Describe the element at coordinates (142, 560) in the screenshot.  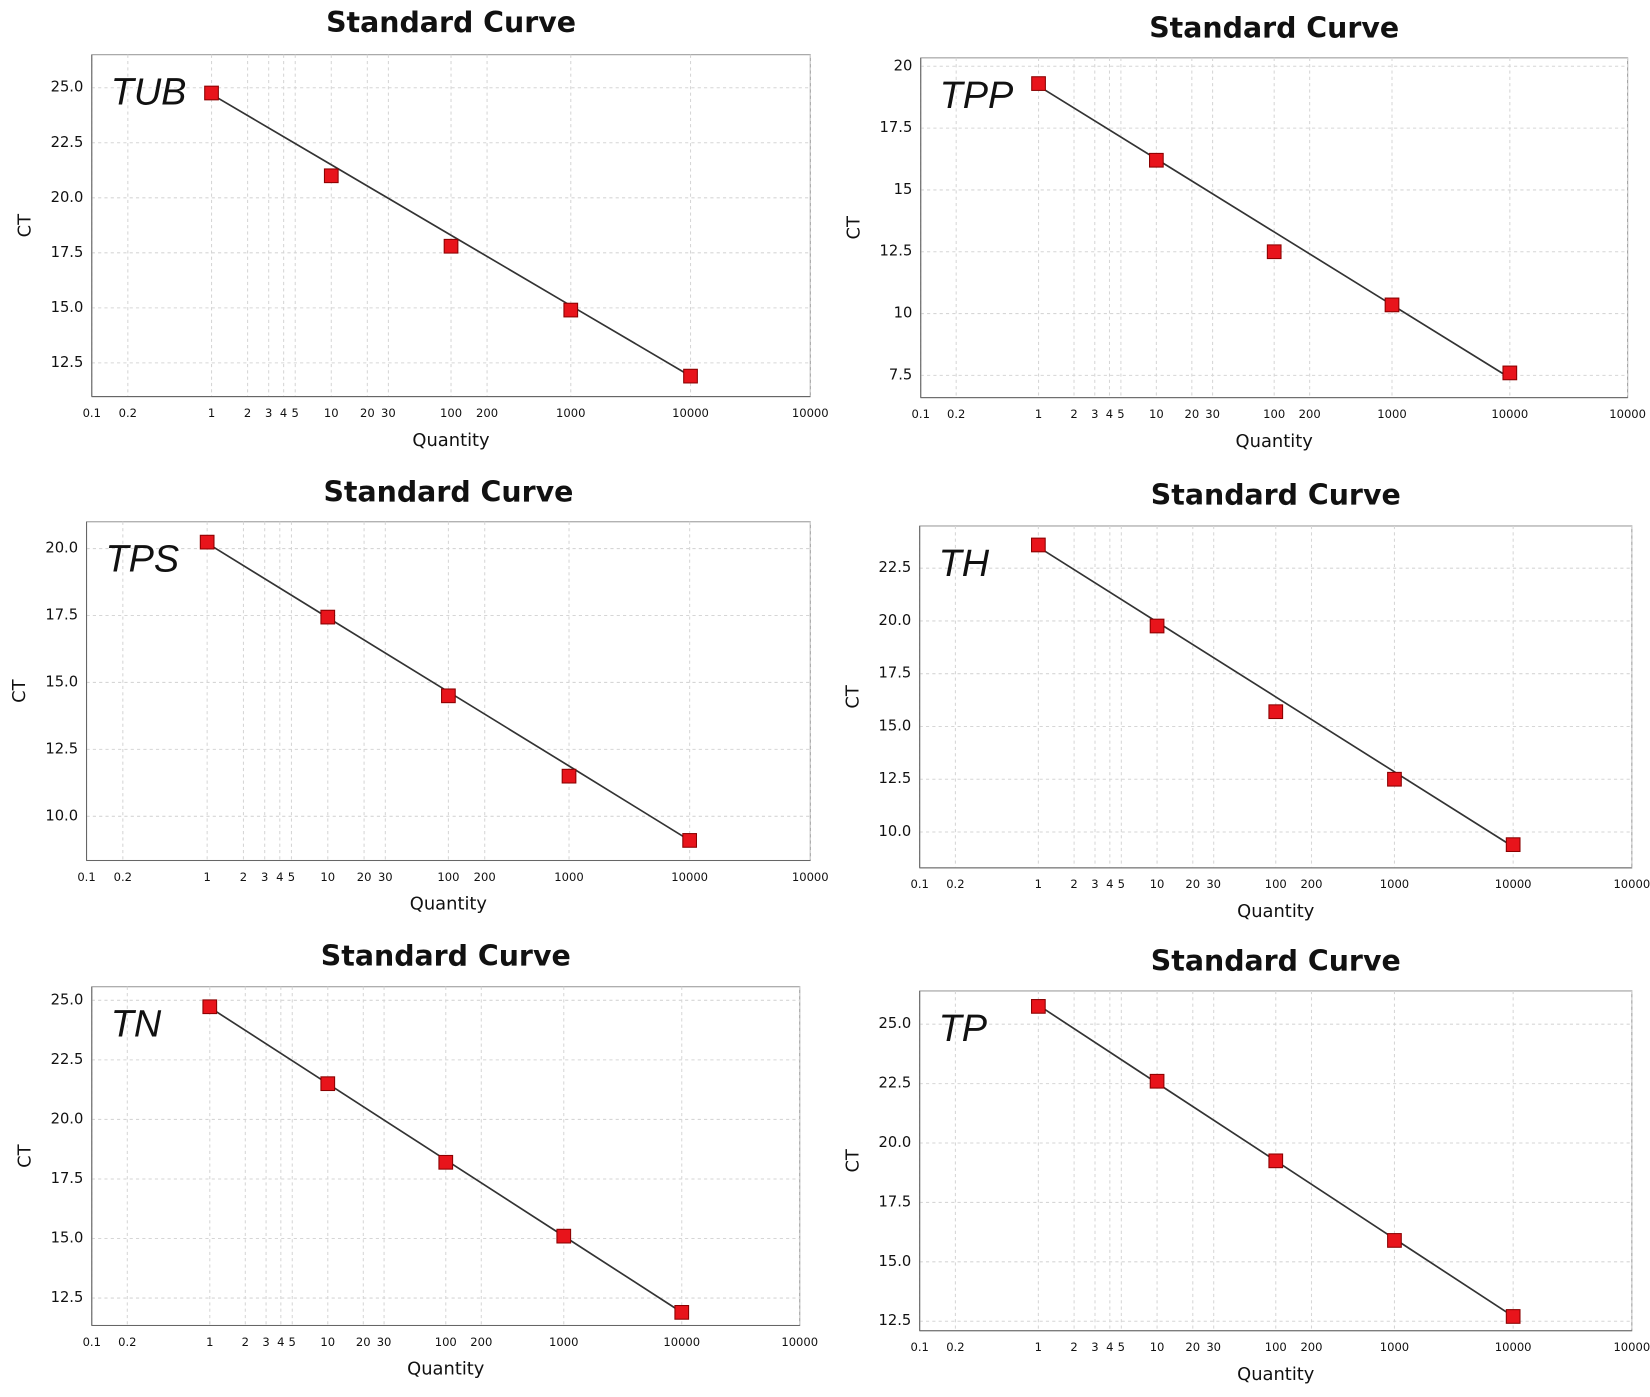
I see `gene-annotation: TPS` at that location.